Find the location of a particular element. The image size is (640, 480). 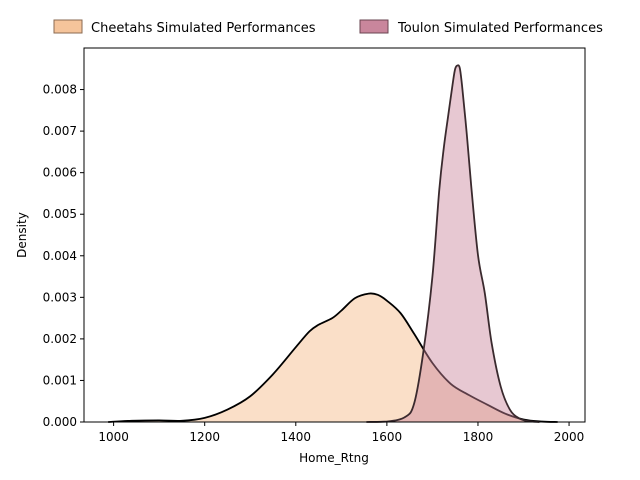

x-tick-label-2000: 2000 is located at coordinates (569, 437).